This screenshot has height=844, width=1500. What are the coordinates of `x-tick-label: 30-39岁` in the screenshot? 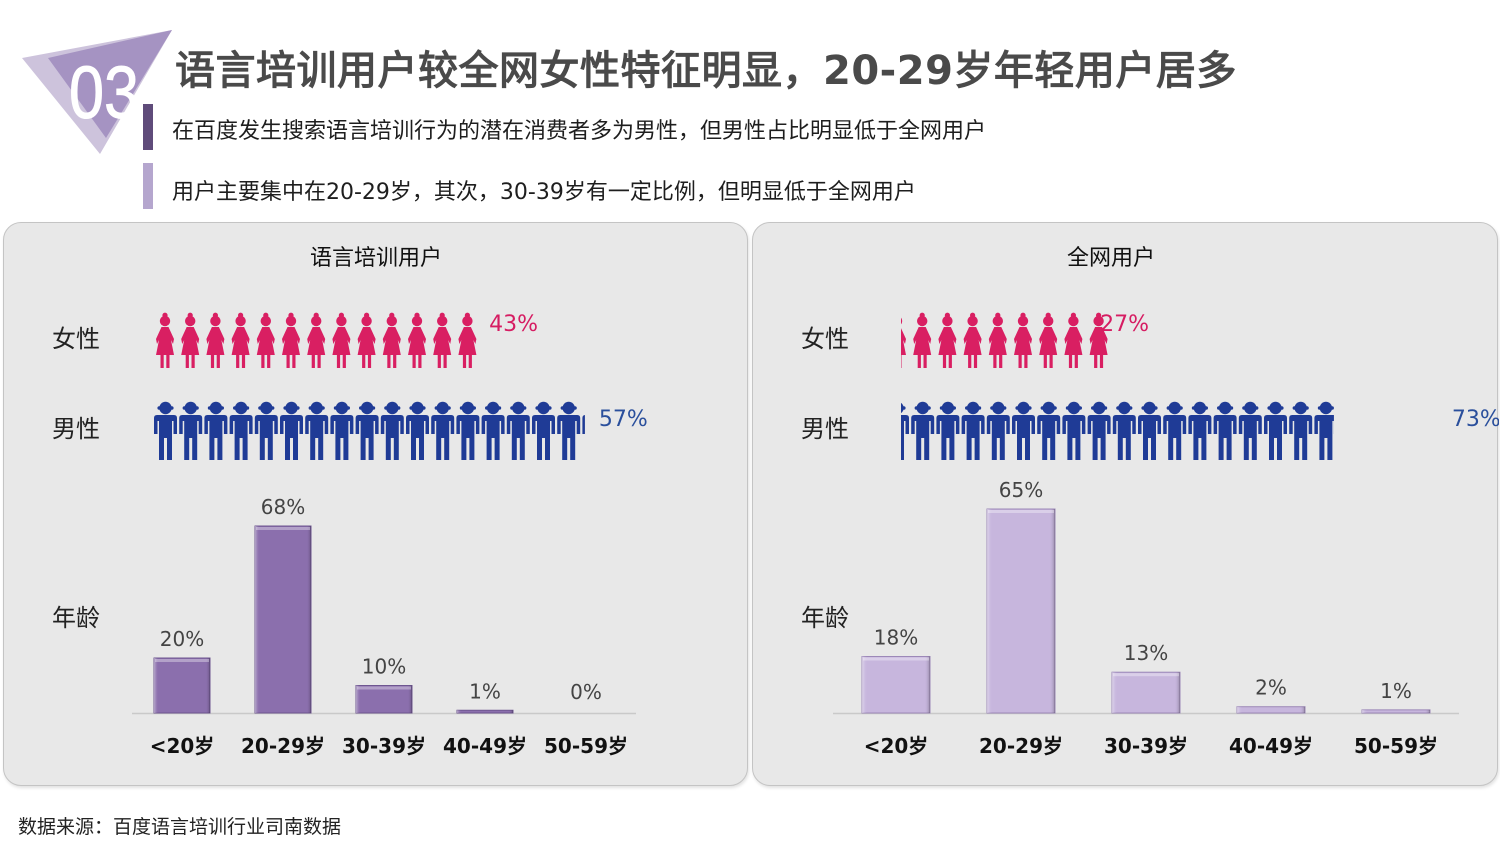 It's located at (1146, 746).